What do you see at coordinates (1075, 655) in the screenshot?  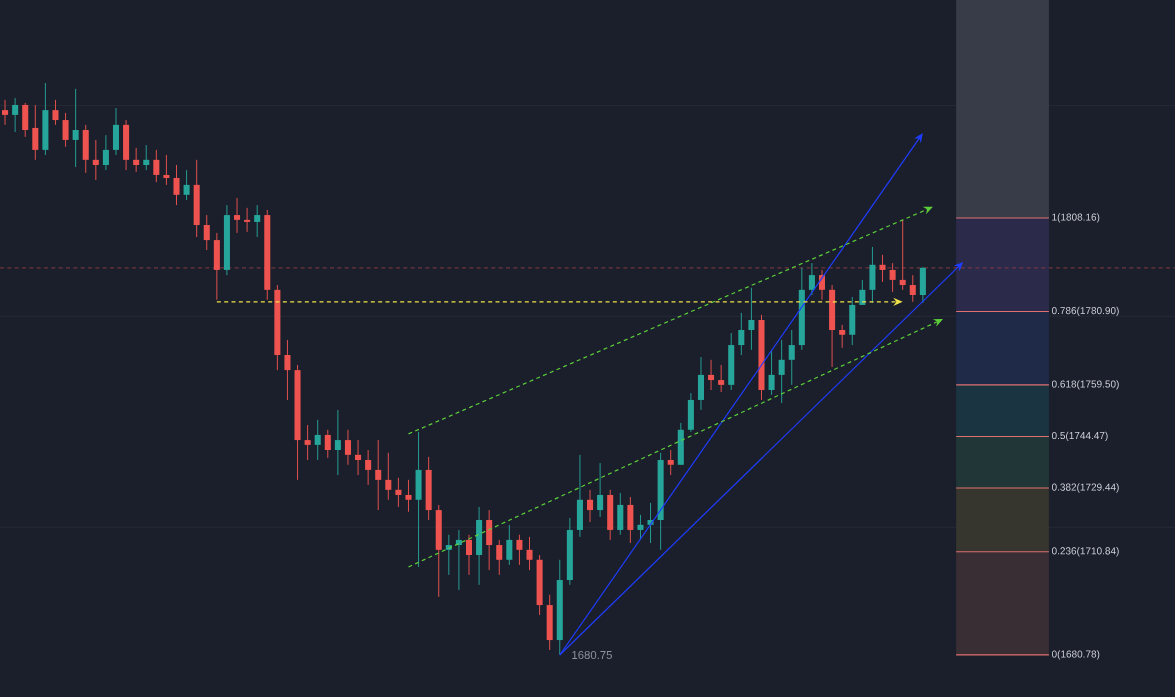 I see `ref-line-label: 0(1680.78)` at bounding box center [1075, 655].